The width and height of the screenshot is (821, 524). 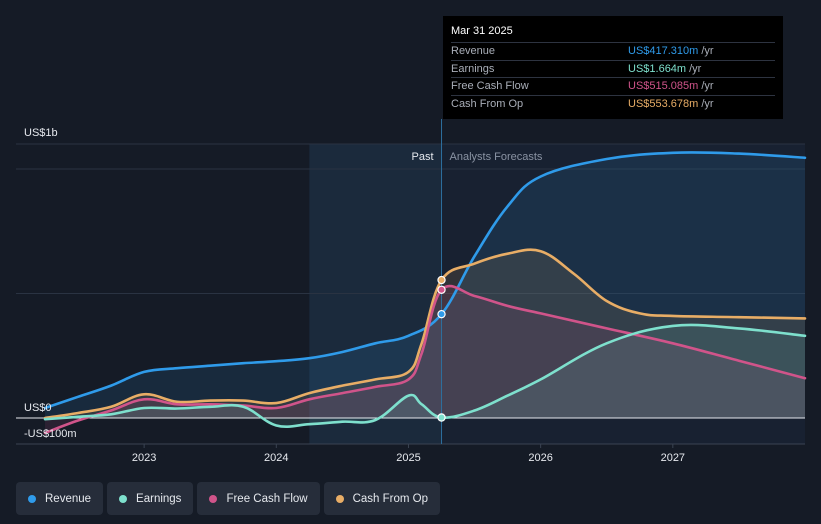 I want to click on x-tick-label: 2024, so click(x=276, y=458).